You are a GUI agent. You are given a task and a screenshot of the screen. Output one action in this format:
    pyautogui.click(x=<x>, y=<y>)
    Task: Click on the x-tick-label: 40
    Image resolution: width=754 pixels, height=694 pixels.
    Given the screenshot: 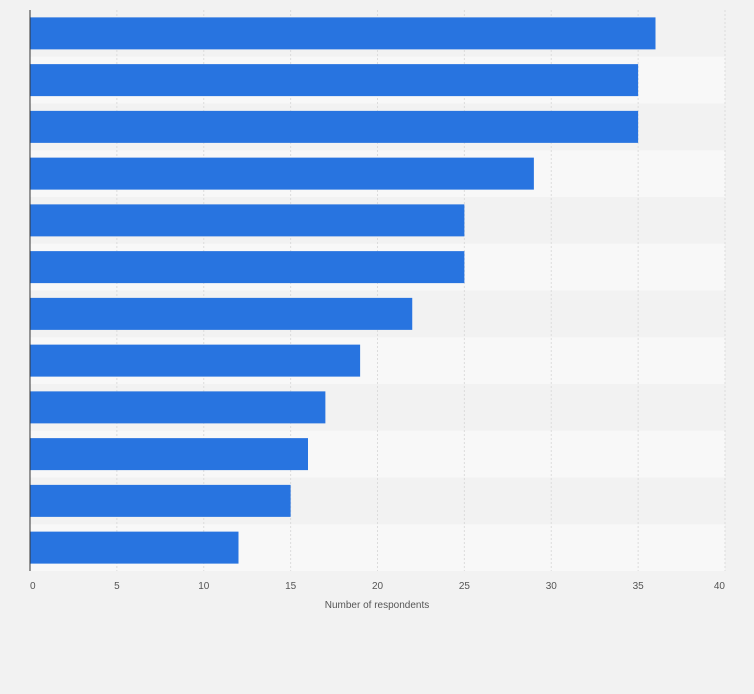 What is the action you would take?
    pyautogui.click(x=720, y=586)
    